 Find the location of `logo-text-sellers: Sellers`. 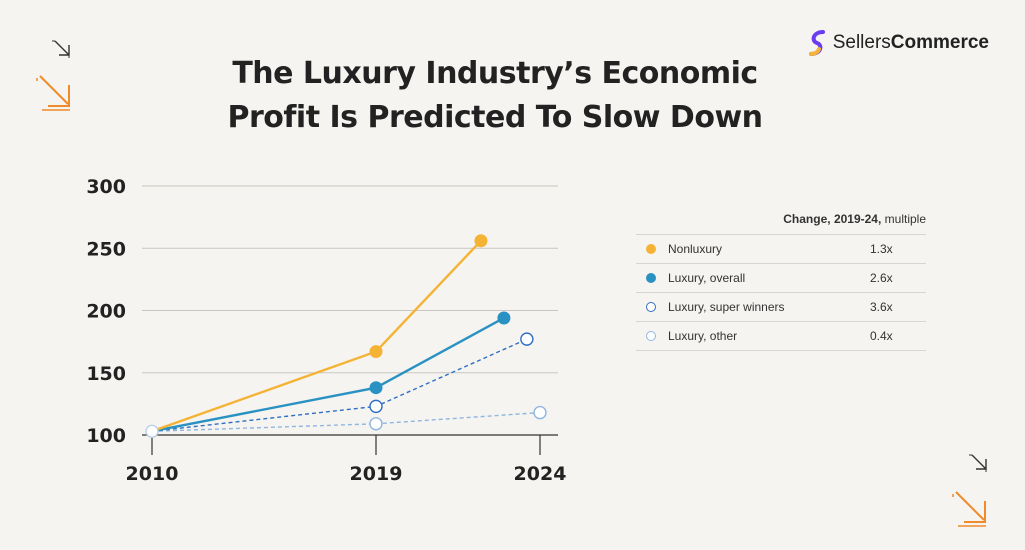

logo-text-sellers: Sellers is located at coordinates (861, 42).